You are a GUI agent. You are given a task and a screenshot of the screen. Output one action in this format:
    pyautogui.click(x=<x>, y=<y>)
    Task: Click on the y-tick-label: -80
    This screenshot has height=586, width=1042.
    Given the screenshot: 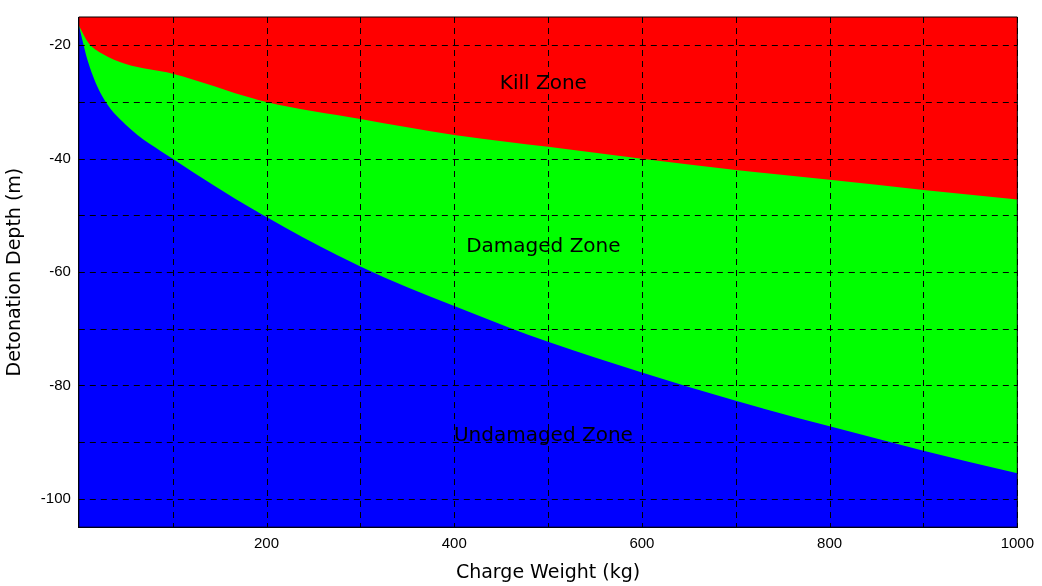 What is the action you would take?
    pyautogui.click(x=60, y=384)
    